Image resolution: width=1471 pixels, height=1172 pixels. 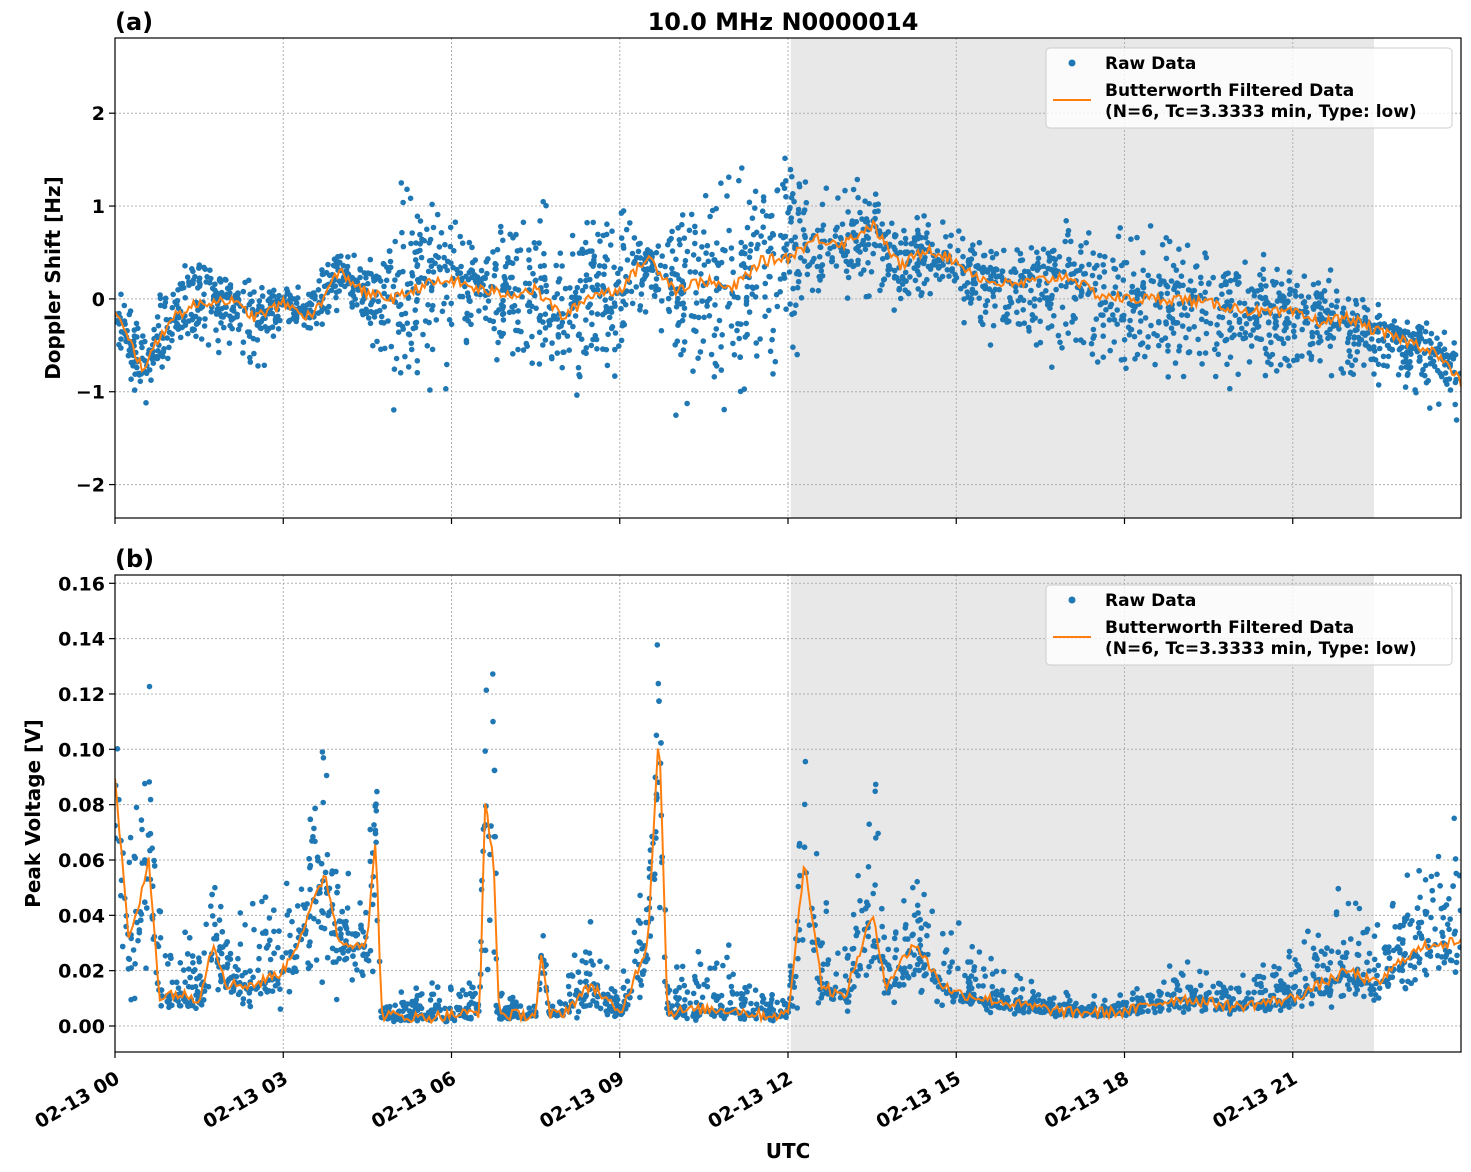 I want to click on legend-raw-label: Raw Data, so click(x=1150, y=64).